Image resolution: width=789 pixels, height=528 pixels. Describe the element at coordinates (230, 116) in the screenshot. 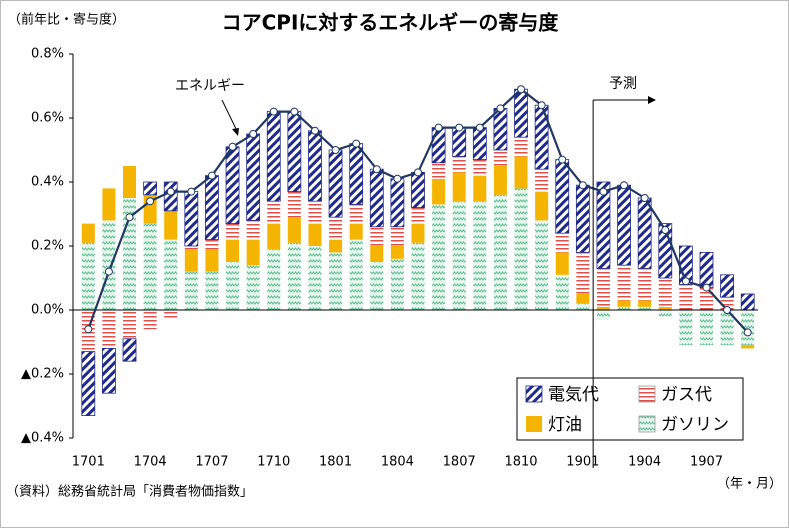

I see `line-label-arrow` at that location.